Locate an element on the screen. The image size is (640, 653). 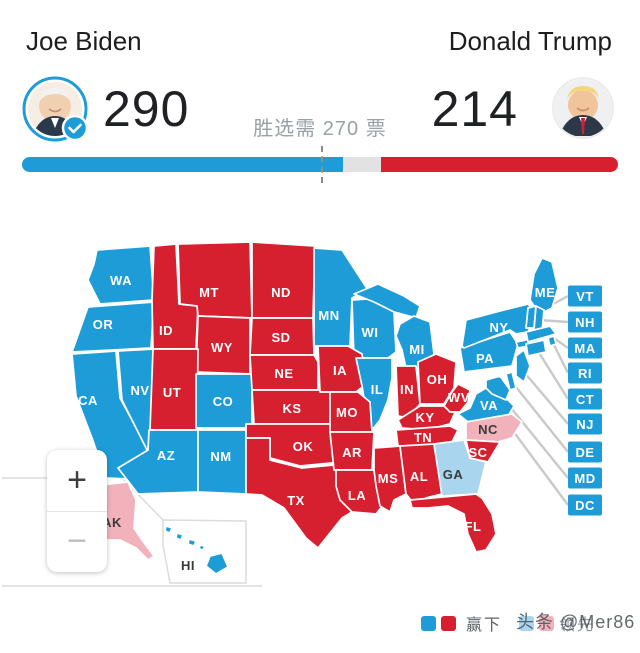
state-wa is located at coordinates (121, 275).